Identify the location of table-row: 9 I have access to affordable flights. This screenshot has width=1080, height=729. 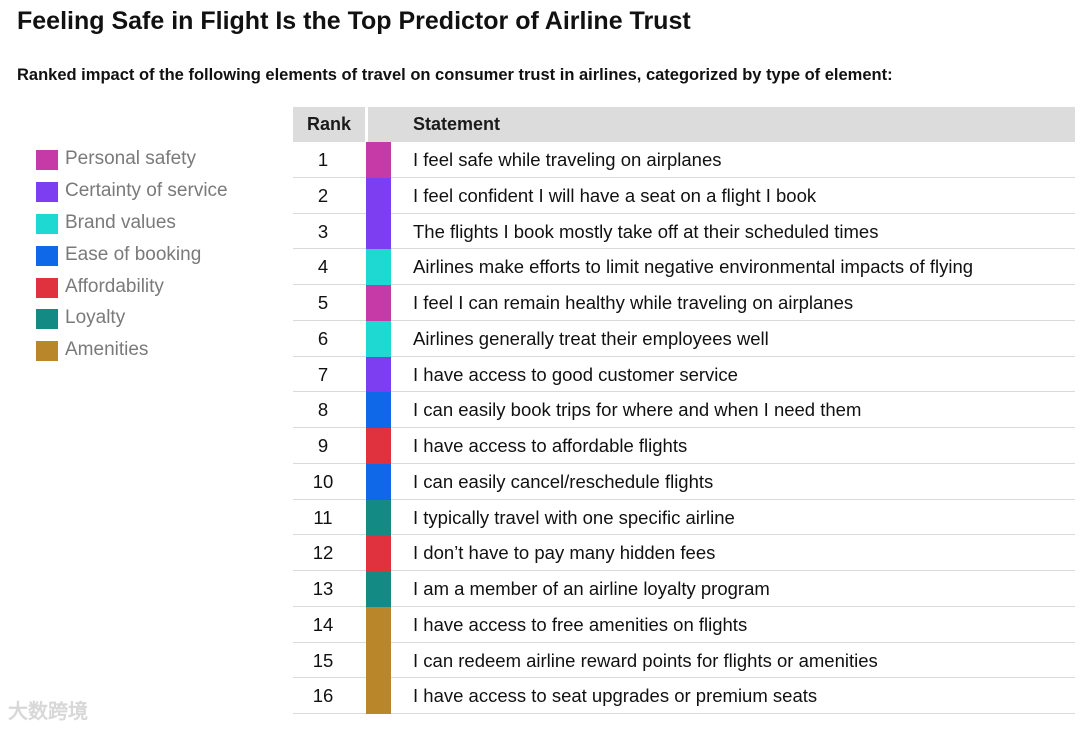
(684, 446).